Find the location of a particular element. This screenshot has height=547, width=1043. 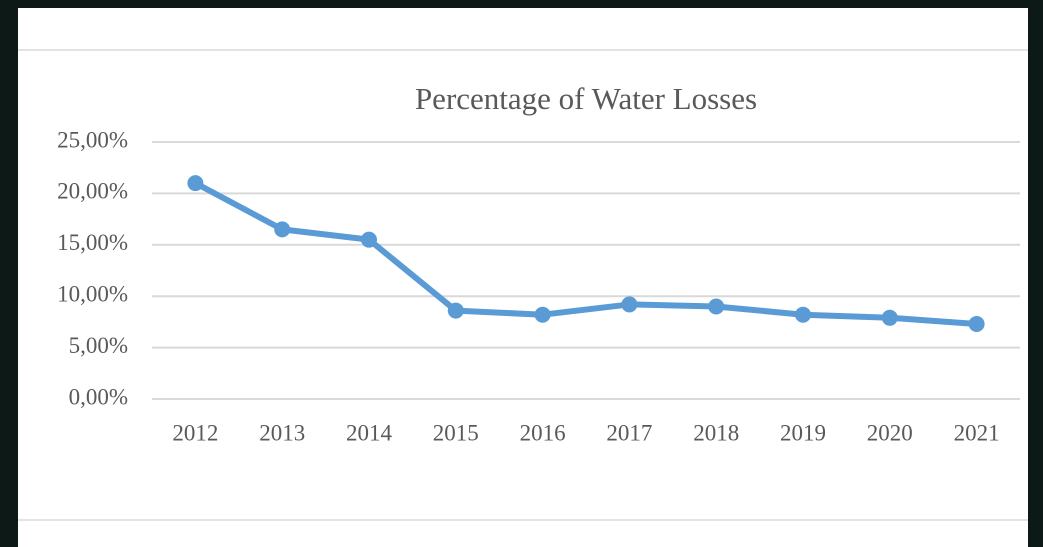

x-tick-label: 2012 is located at coordinates (195, 432).